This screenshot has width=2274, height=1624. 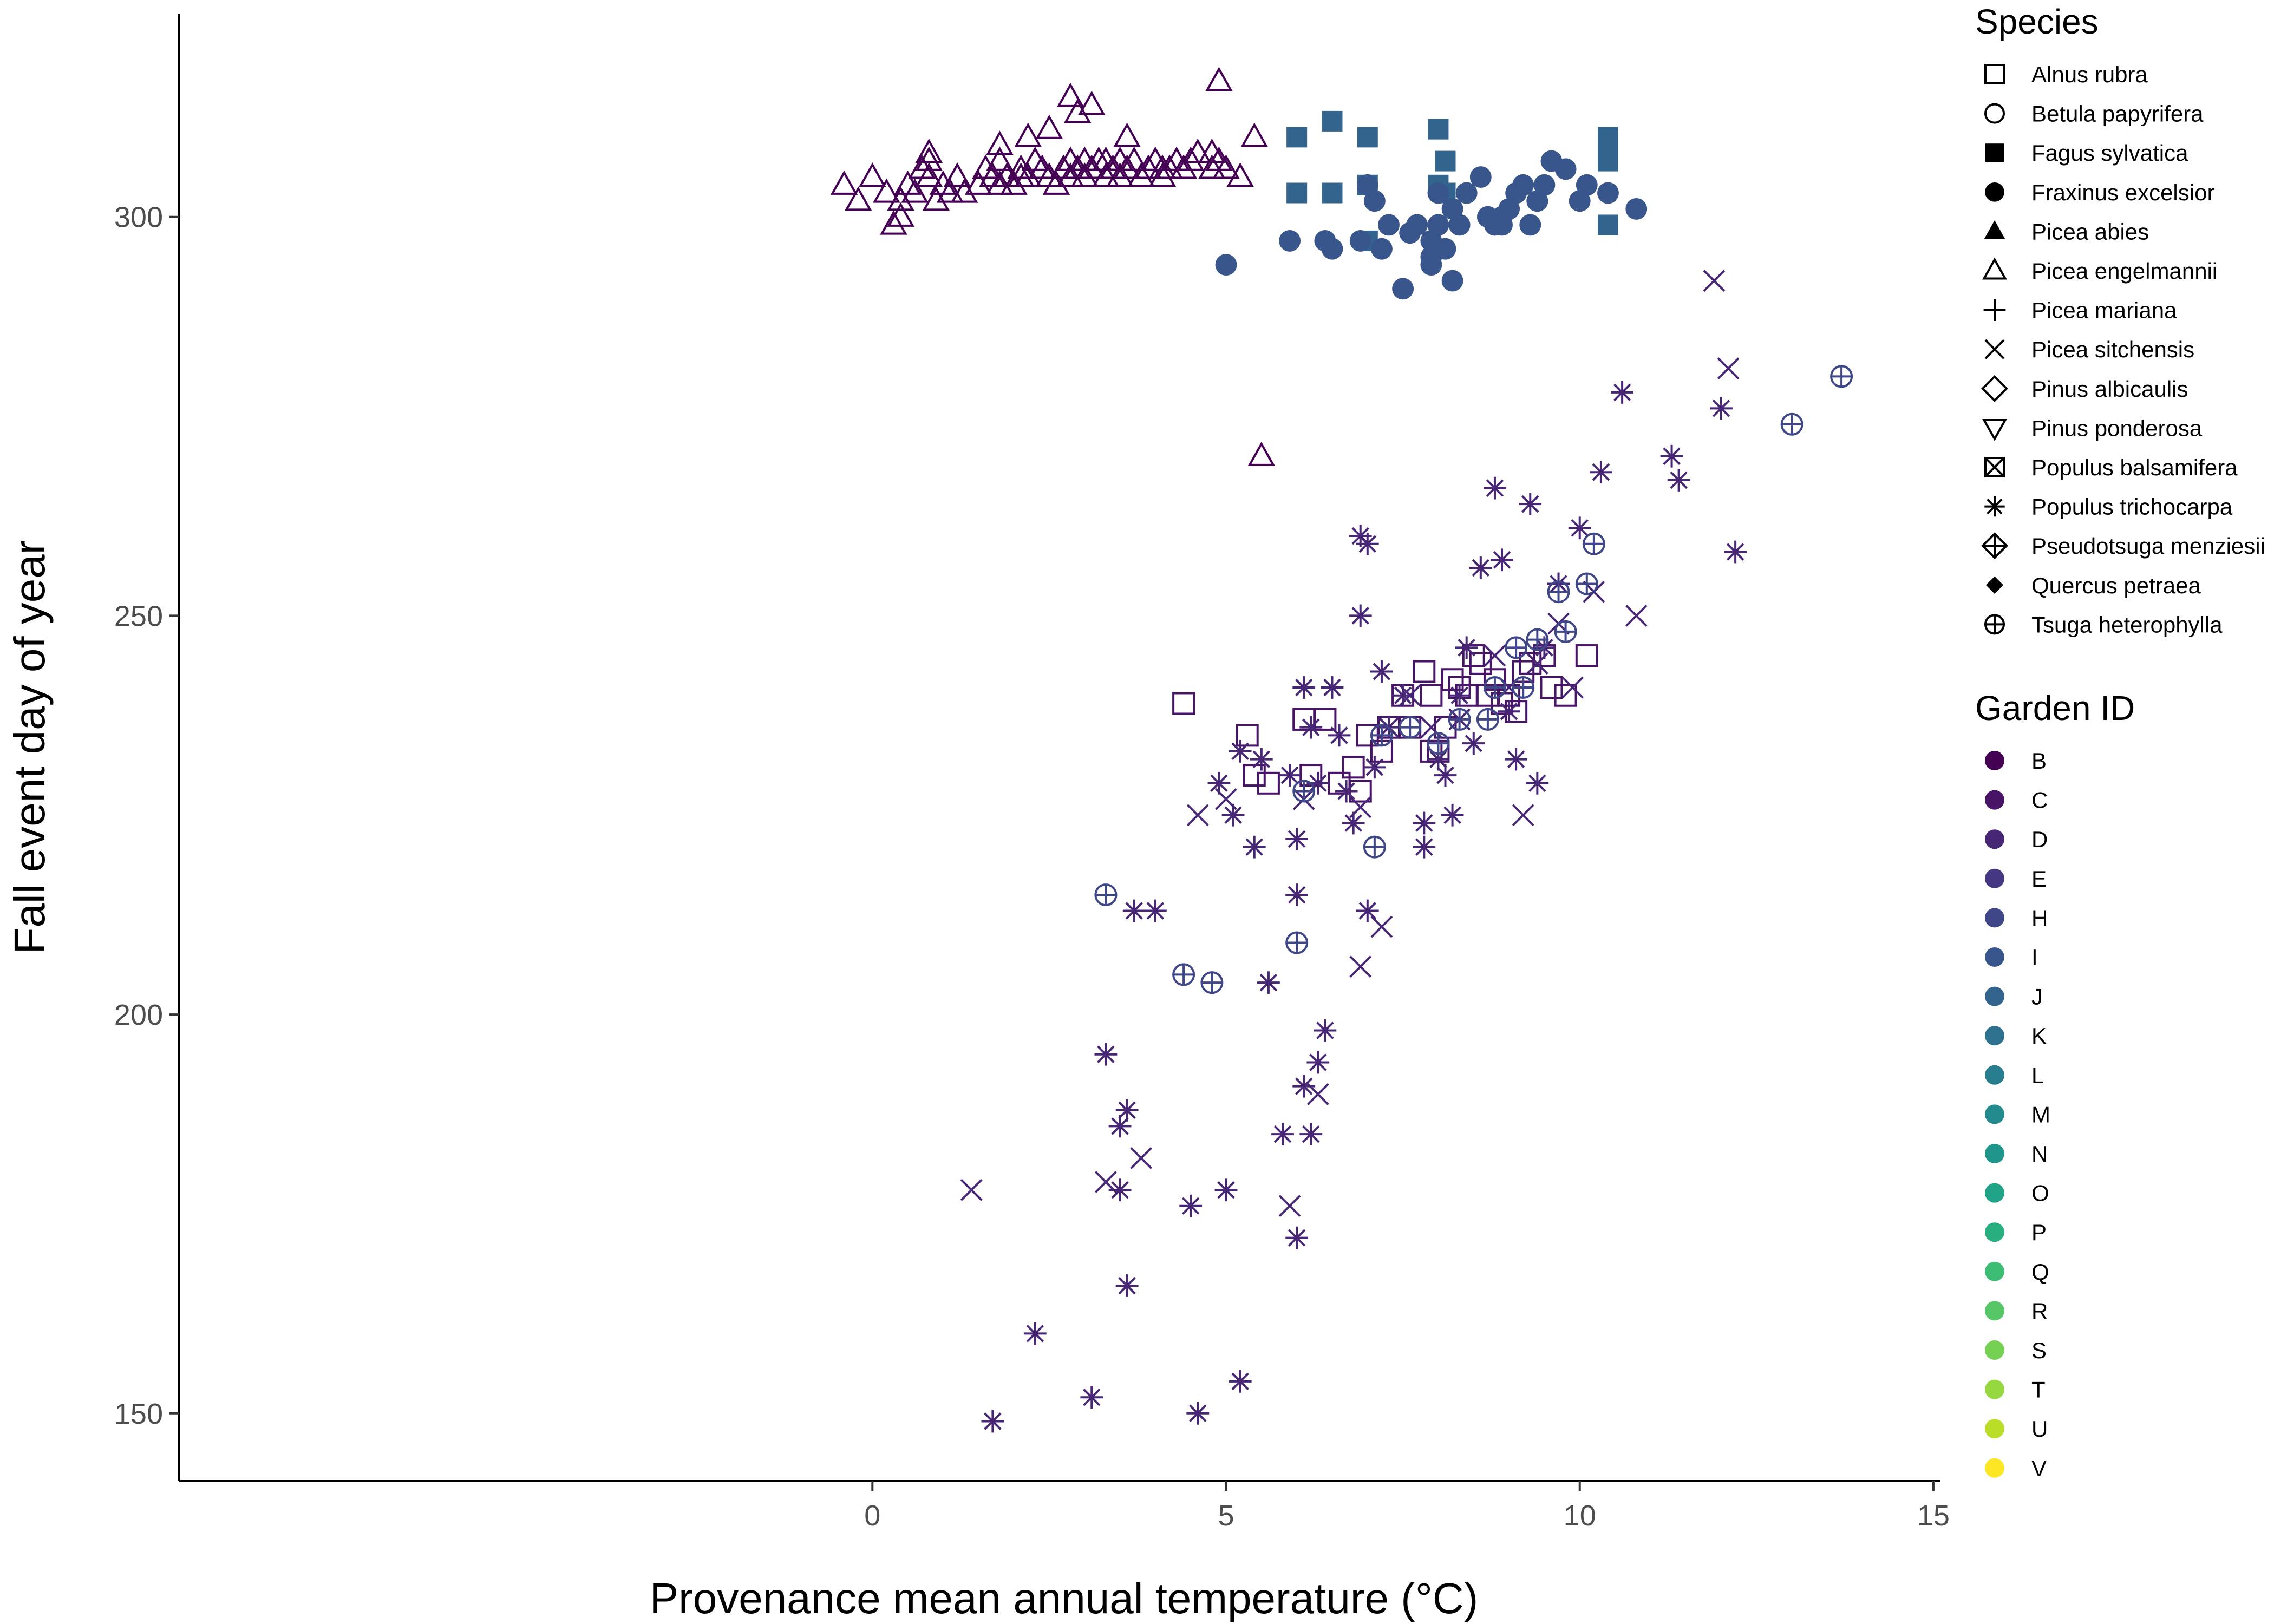 I want to click on species-legend-label: Alnus rubra, so click(x=2089, y=74).